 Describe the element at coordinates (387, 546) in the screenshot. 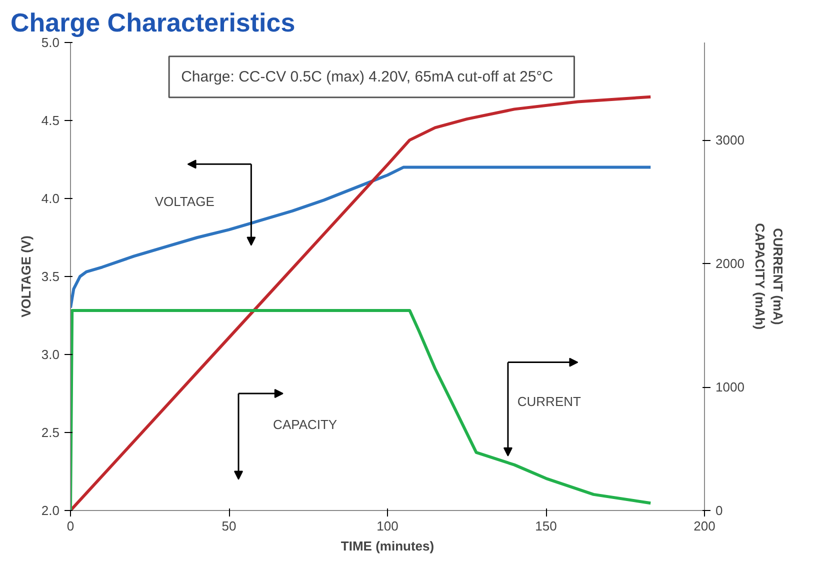

I see `x-axis-title: TIME (minutes)` at that location.